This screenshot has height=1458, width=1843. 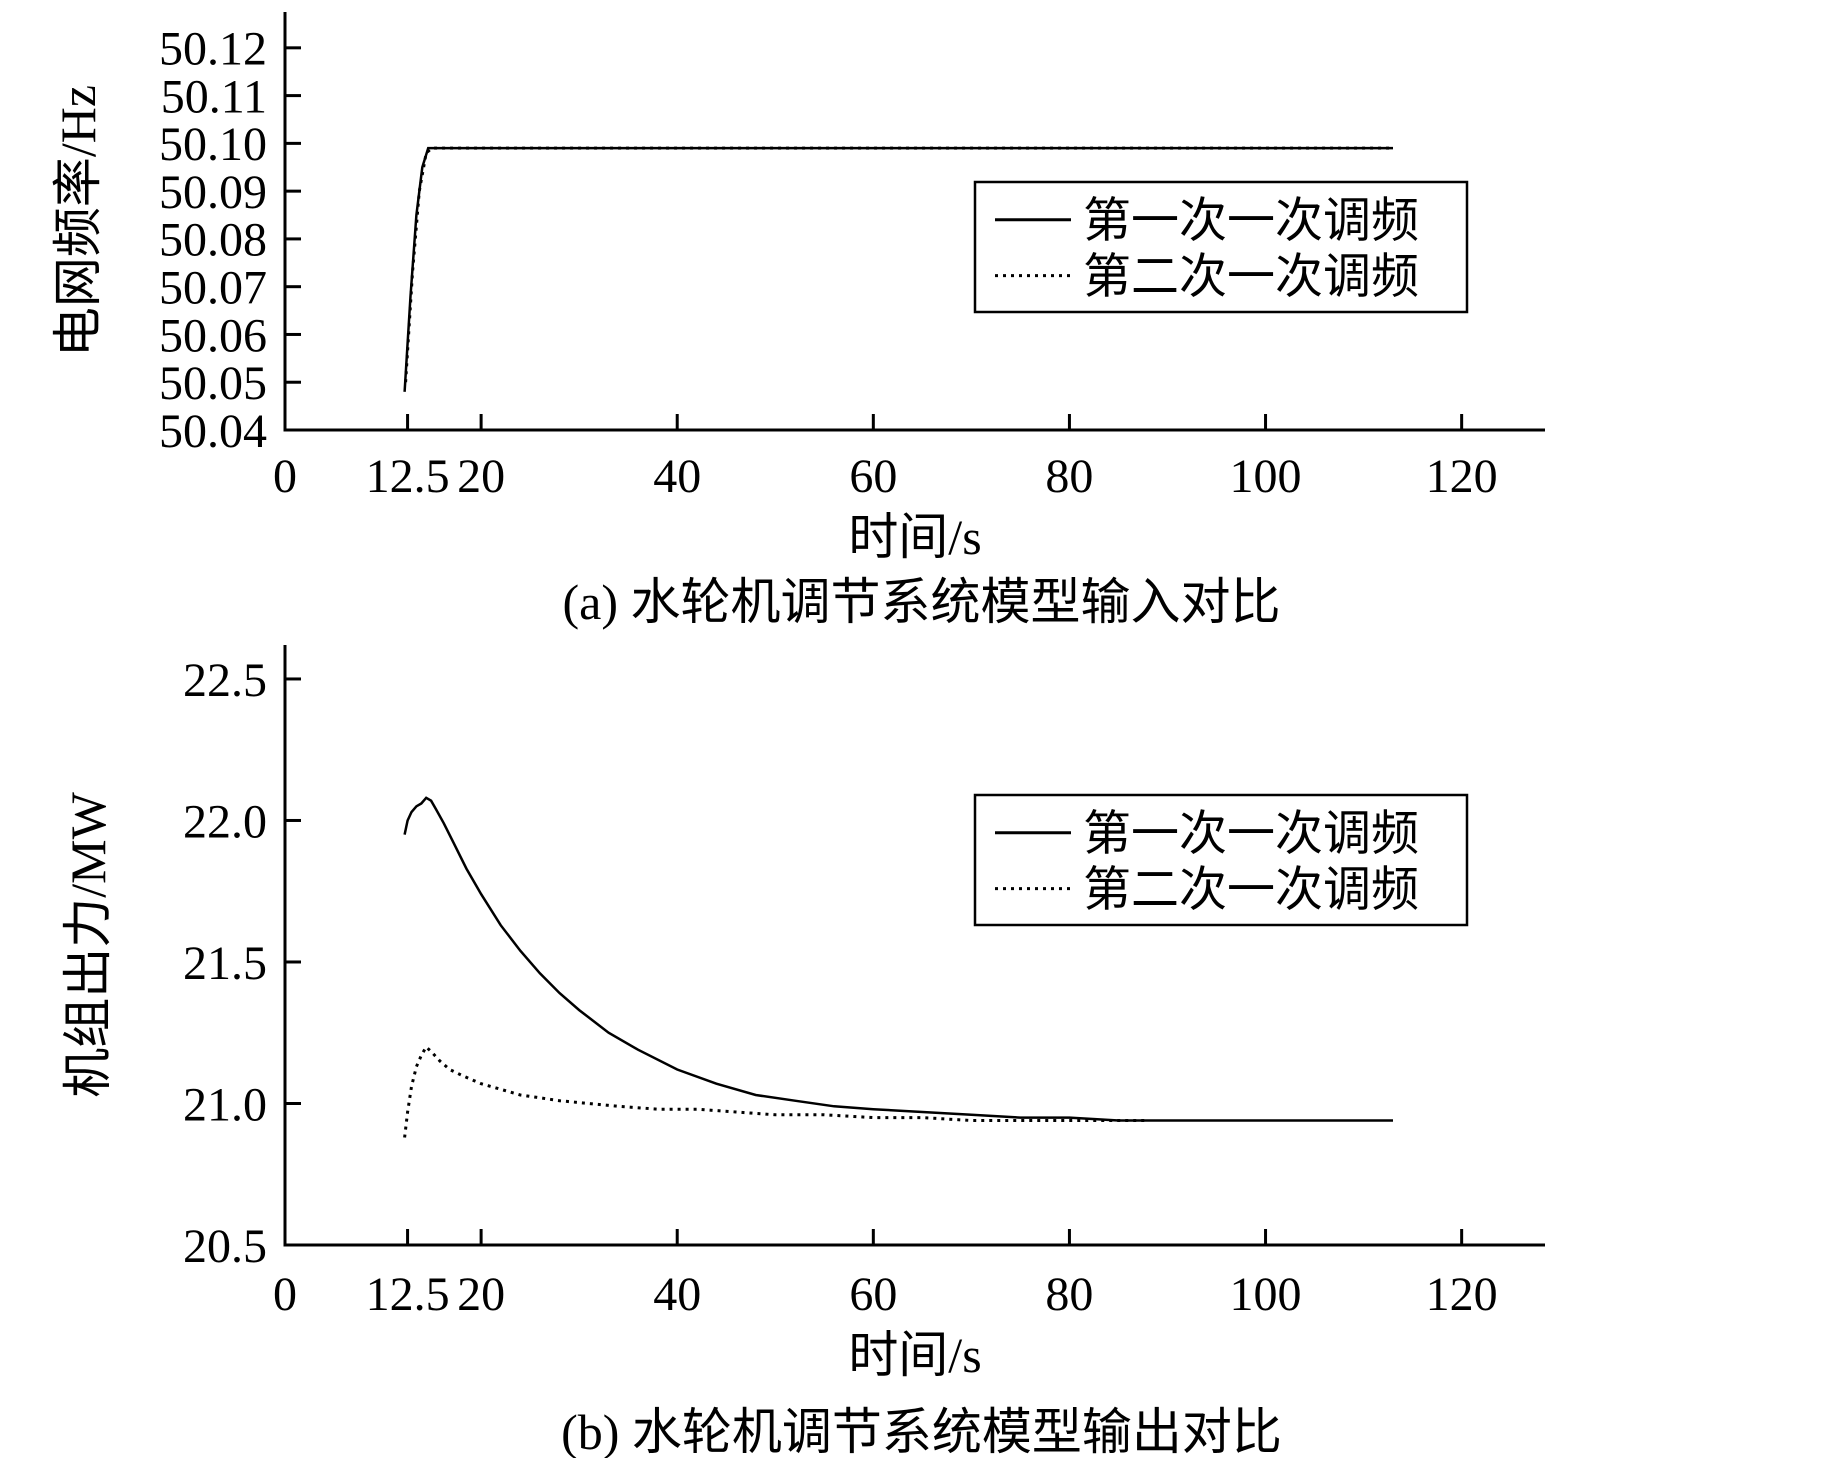 I want to click on y-tick-label: 50.04, so click(x=213, y=431).